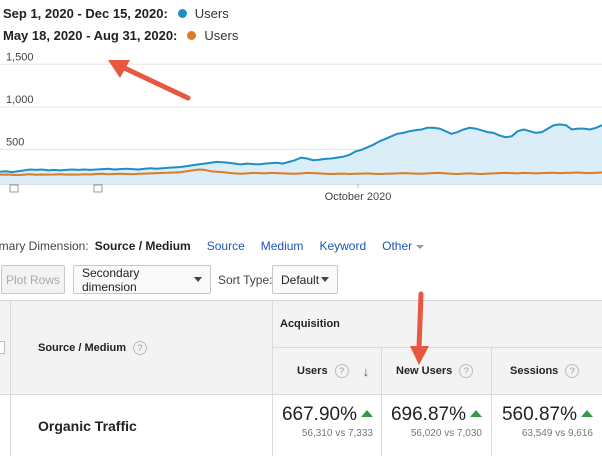  What do you see at coordinates (366, 371) in the screenshot?
I see `sort-descending-icon: ↓` at bounding box center [366, 371].